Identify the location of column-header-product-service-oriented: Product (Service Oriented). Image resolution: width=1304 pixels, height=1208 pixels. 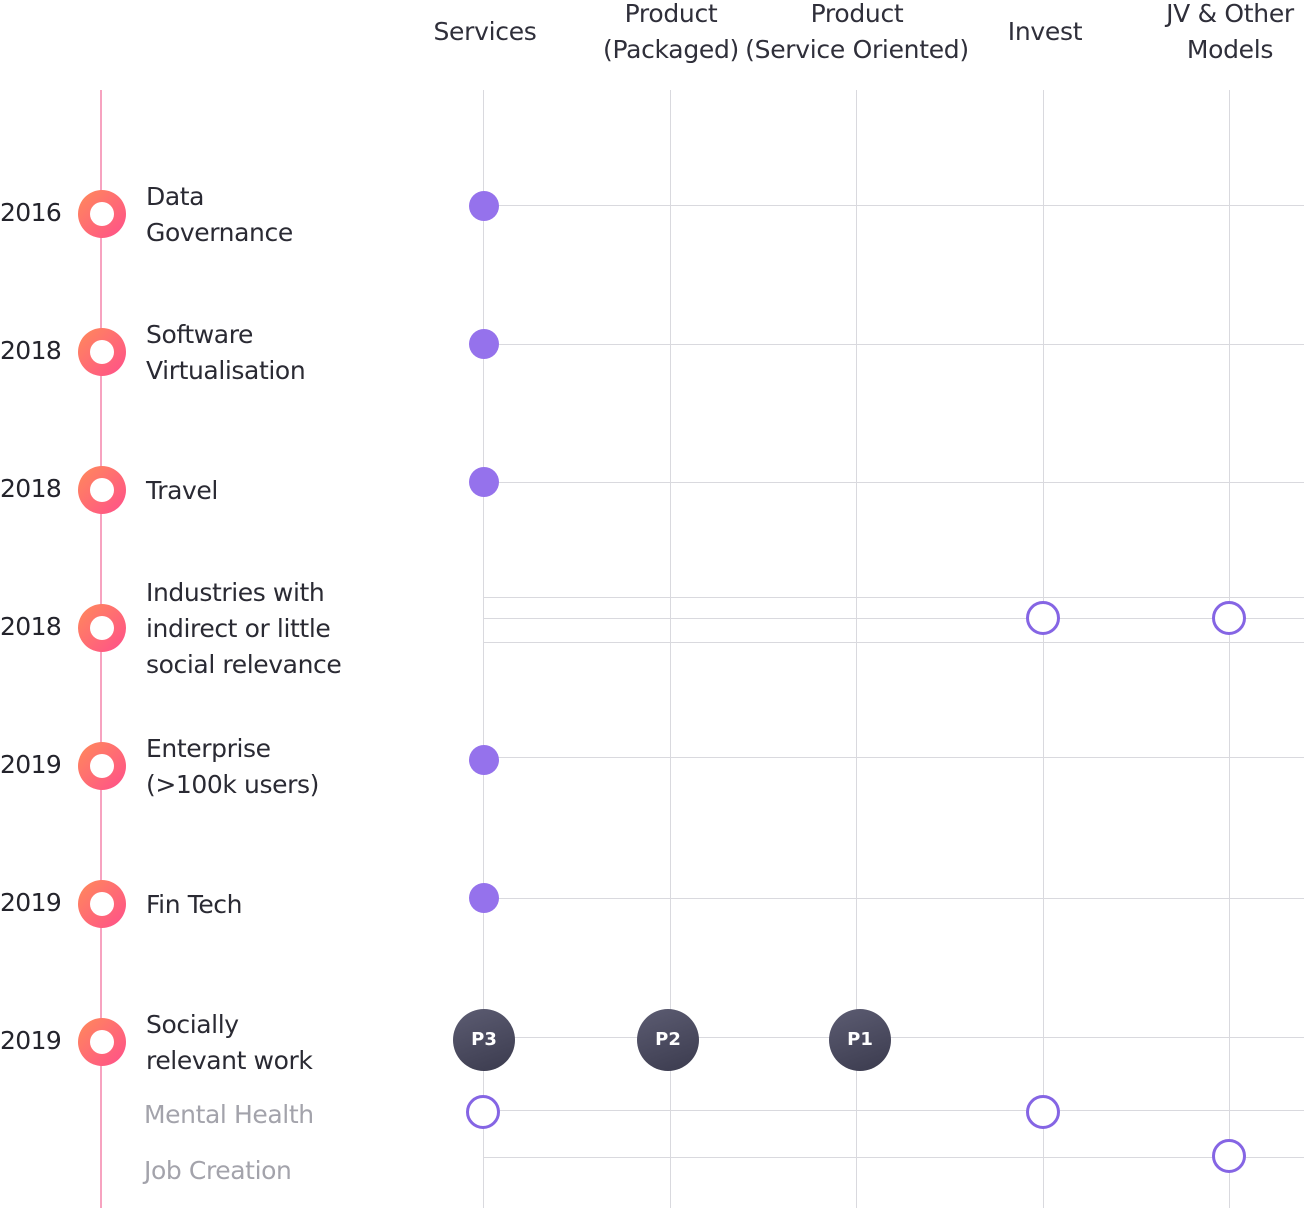
(857, 32).